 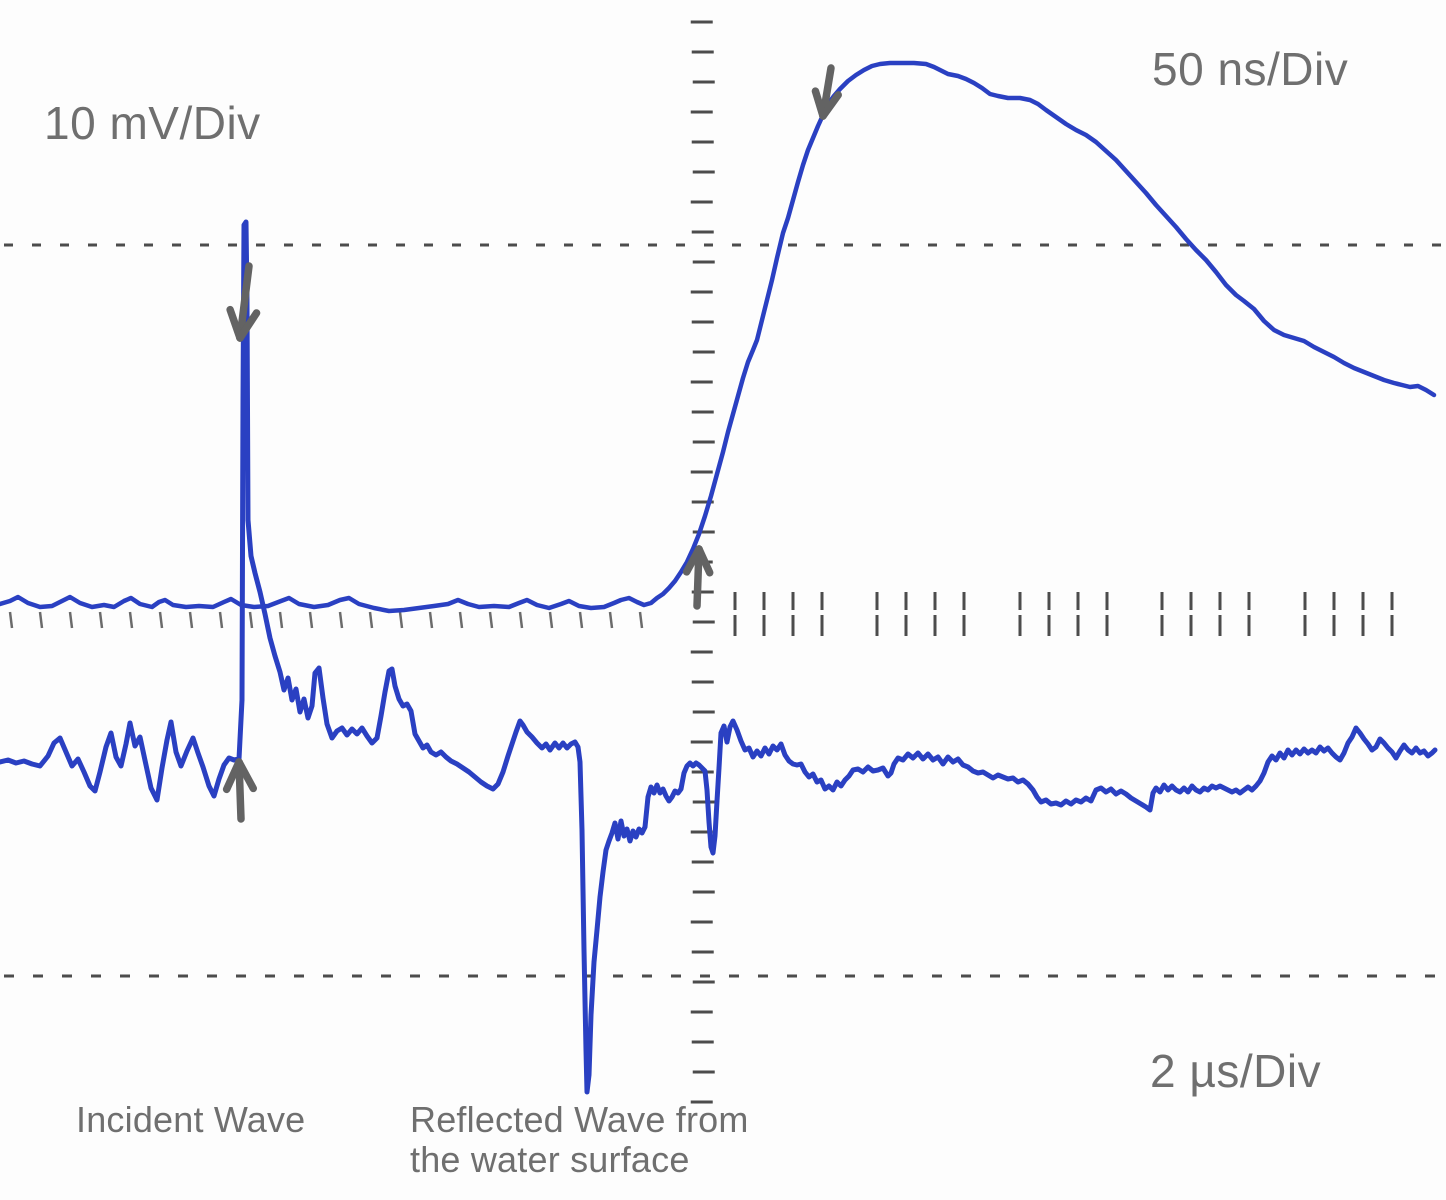 What do you see at coordinates (579, 1139) in the screenshot?
I see `reflected-wave-label: Reflected Wave from the water surface` at bounding box center [579, 1139].